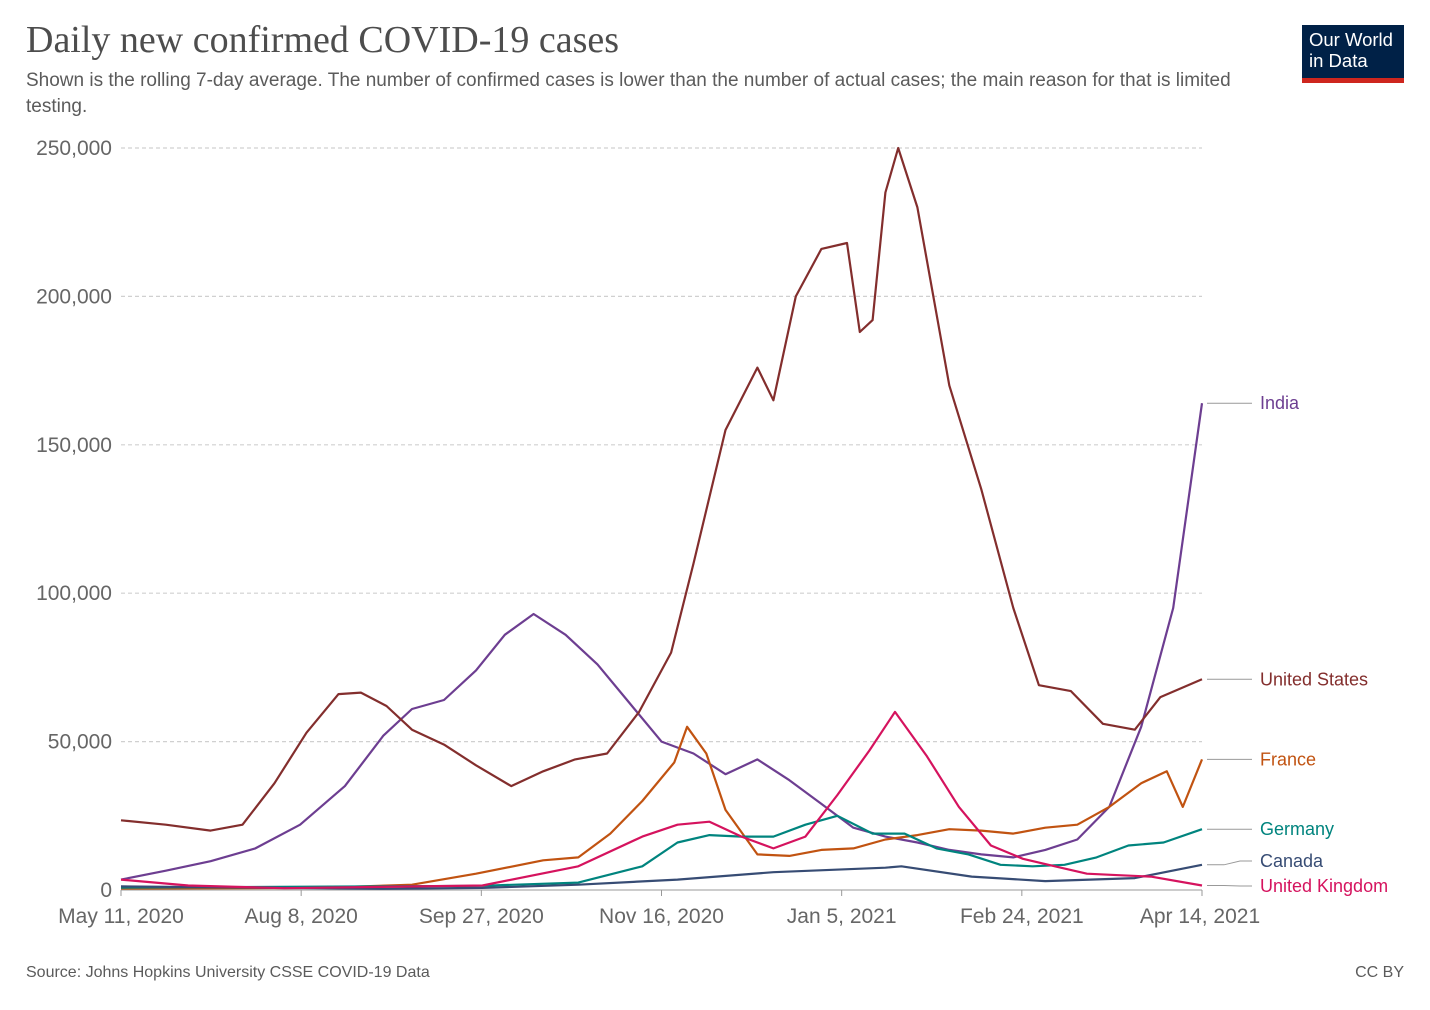 The height and width of the screenshot is (1010, 1430). I want to click on x-tick-label: Jan 5, 2021, so click(842, 916).